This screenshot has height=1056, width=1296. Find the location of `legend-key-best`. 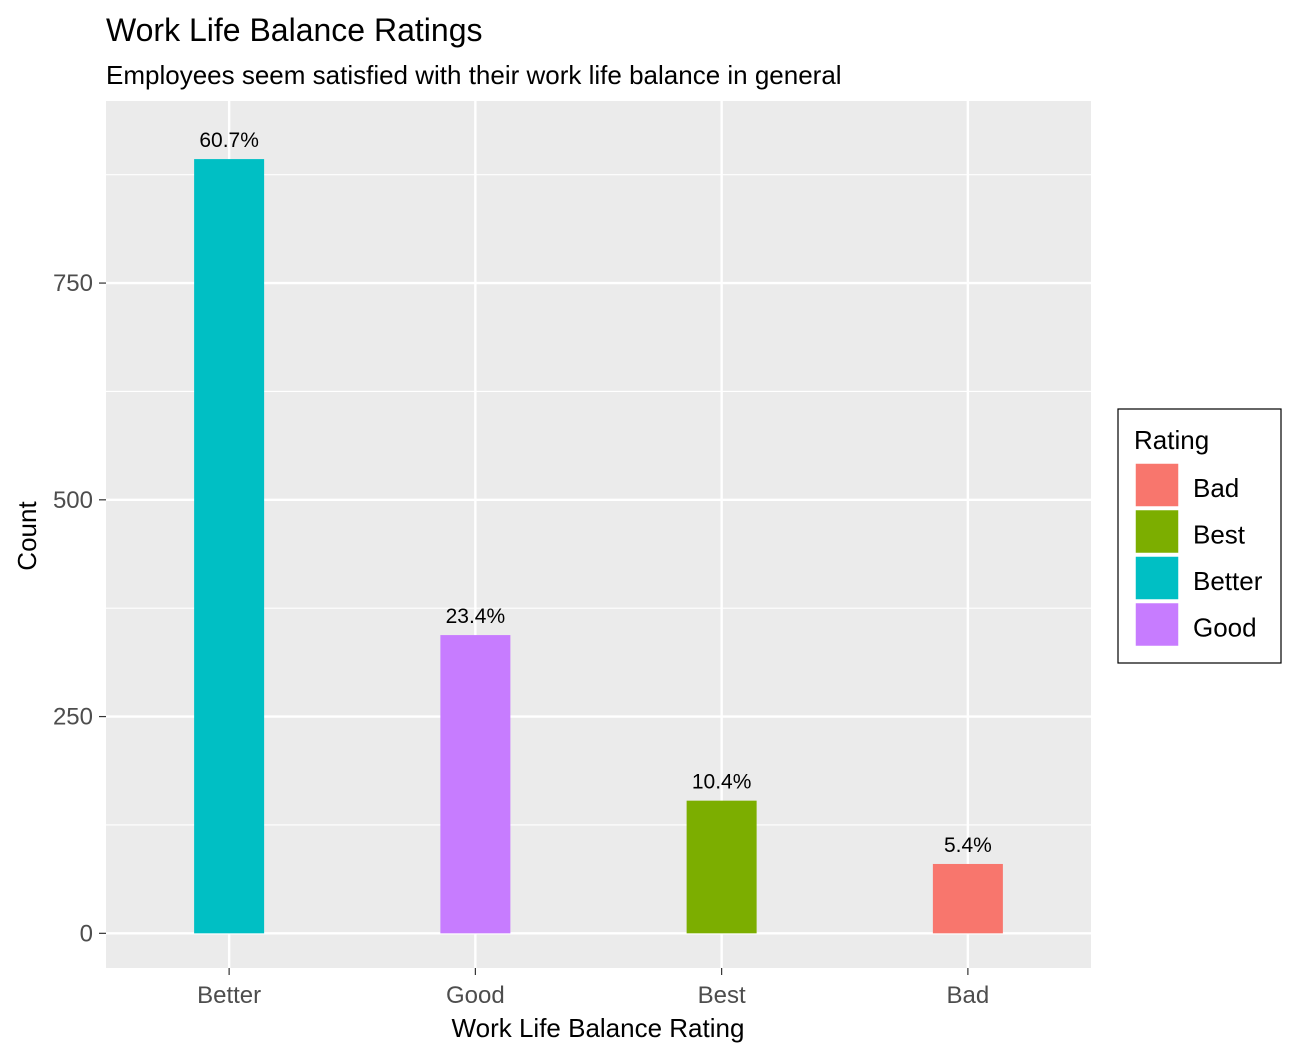

legend-key-best is located at coordinates (1157, 531).